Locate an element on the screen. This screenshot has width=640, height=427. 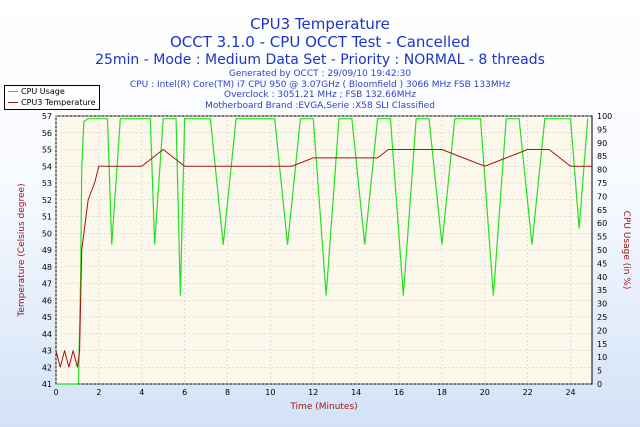
x-tick-label: 10 is located at coordinates (270, 392).